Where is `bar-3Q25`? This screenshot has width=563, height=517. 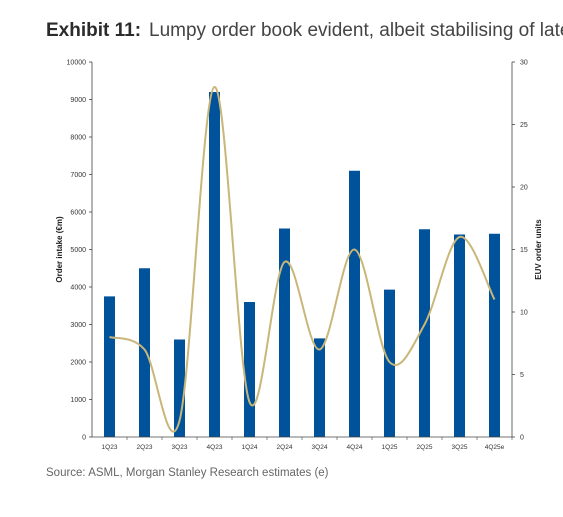
bar-3Q25 is located at coordinates (459, 335).